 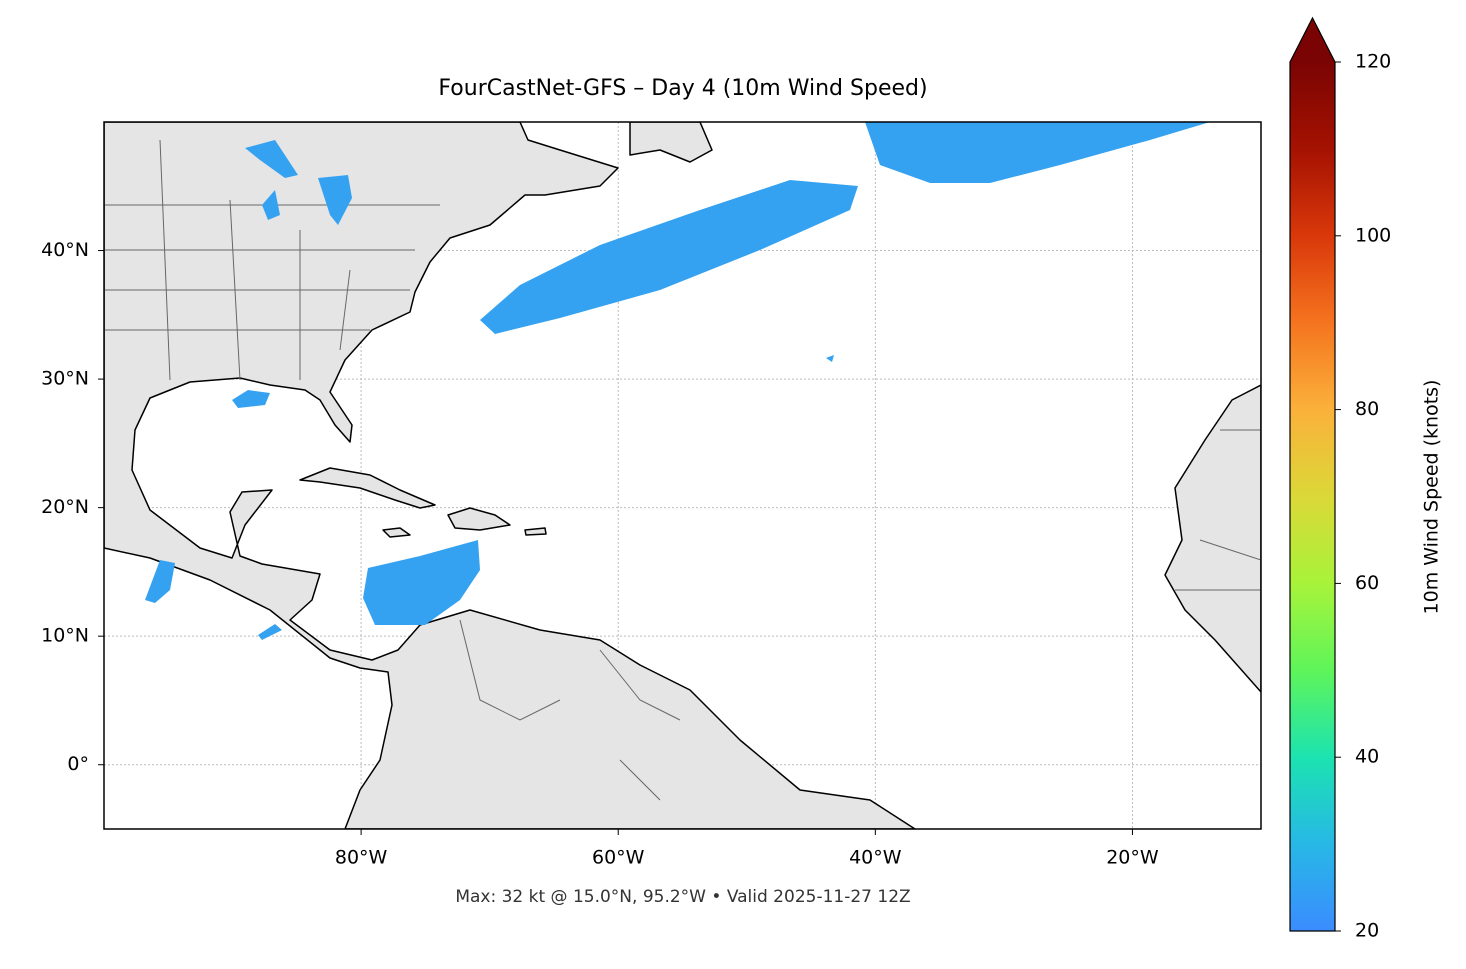 I want to click on colorbar-tick-label: 100, so click(x=1373, y=235).